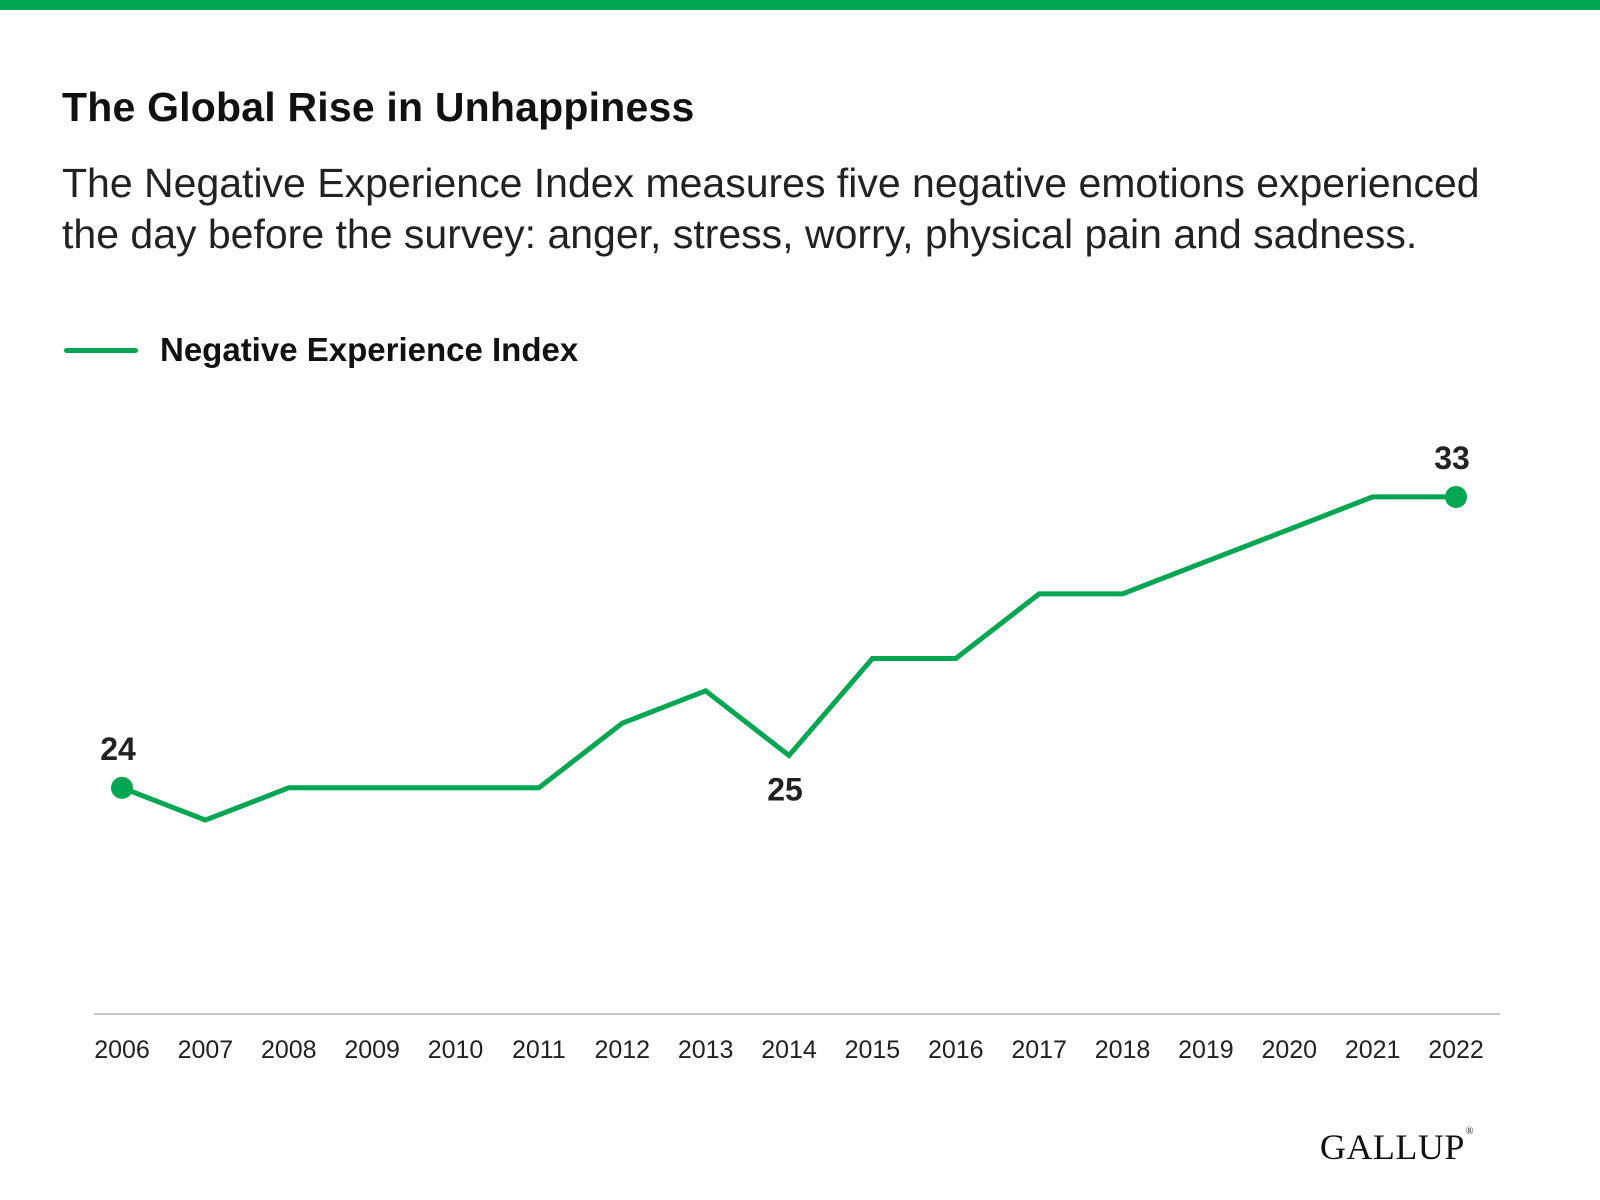 The height and width of the screenshot is (1200, 1600). Describe the element at coordinates (372, 1050) in the screenshot. I see `x-tick-label-2009: 2009` at that location.